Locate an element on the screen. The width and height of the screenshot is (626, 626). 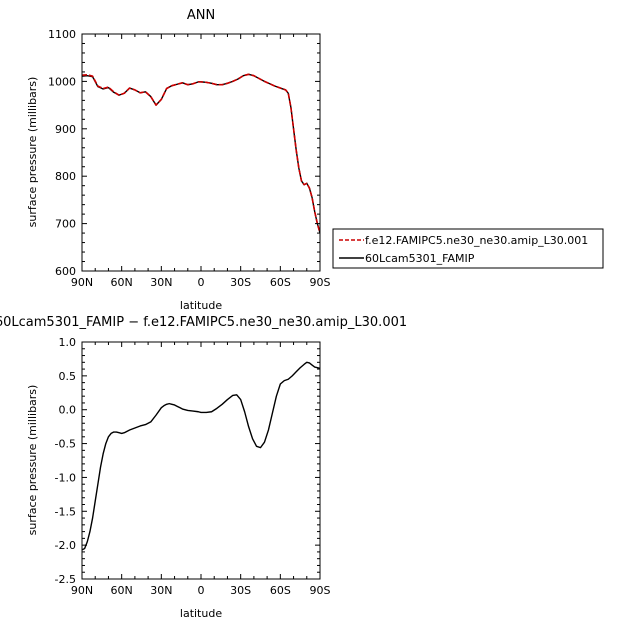
chart-1-x-tick-label: 60S is located at coordinates (280, 282).